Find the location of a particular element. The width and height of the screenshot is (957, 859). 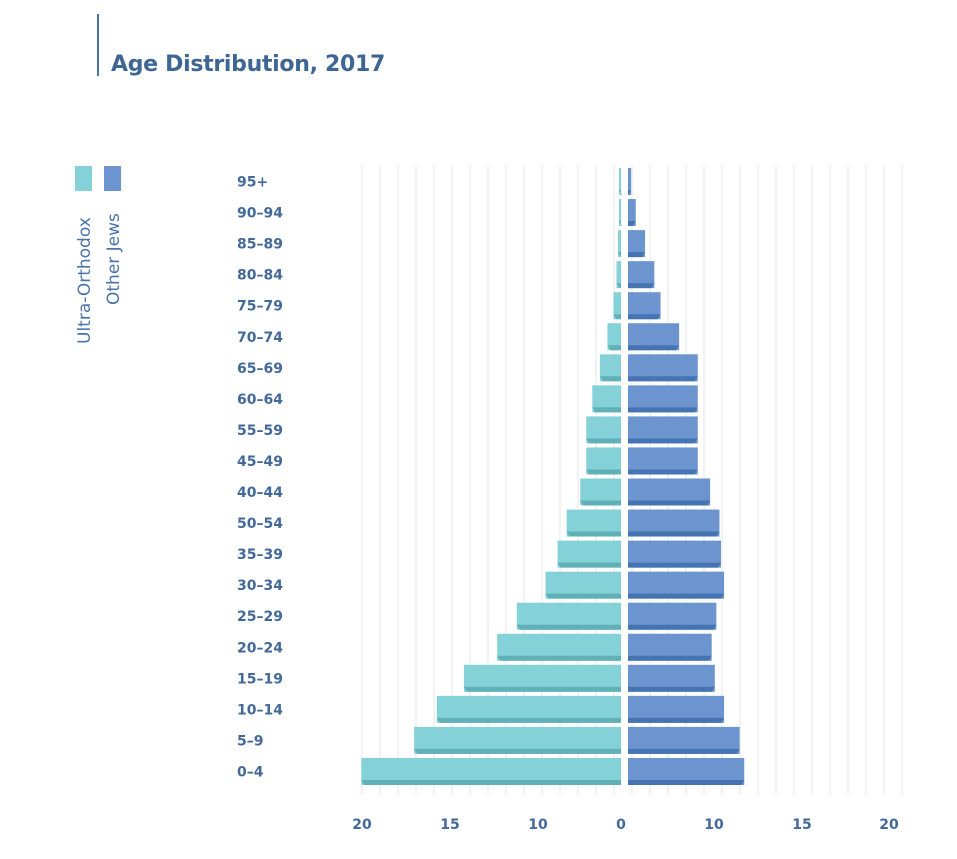

age-group-label: 45–49 is located at coordinates (260, 462).